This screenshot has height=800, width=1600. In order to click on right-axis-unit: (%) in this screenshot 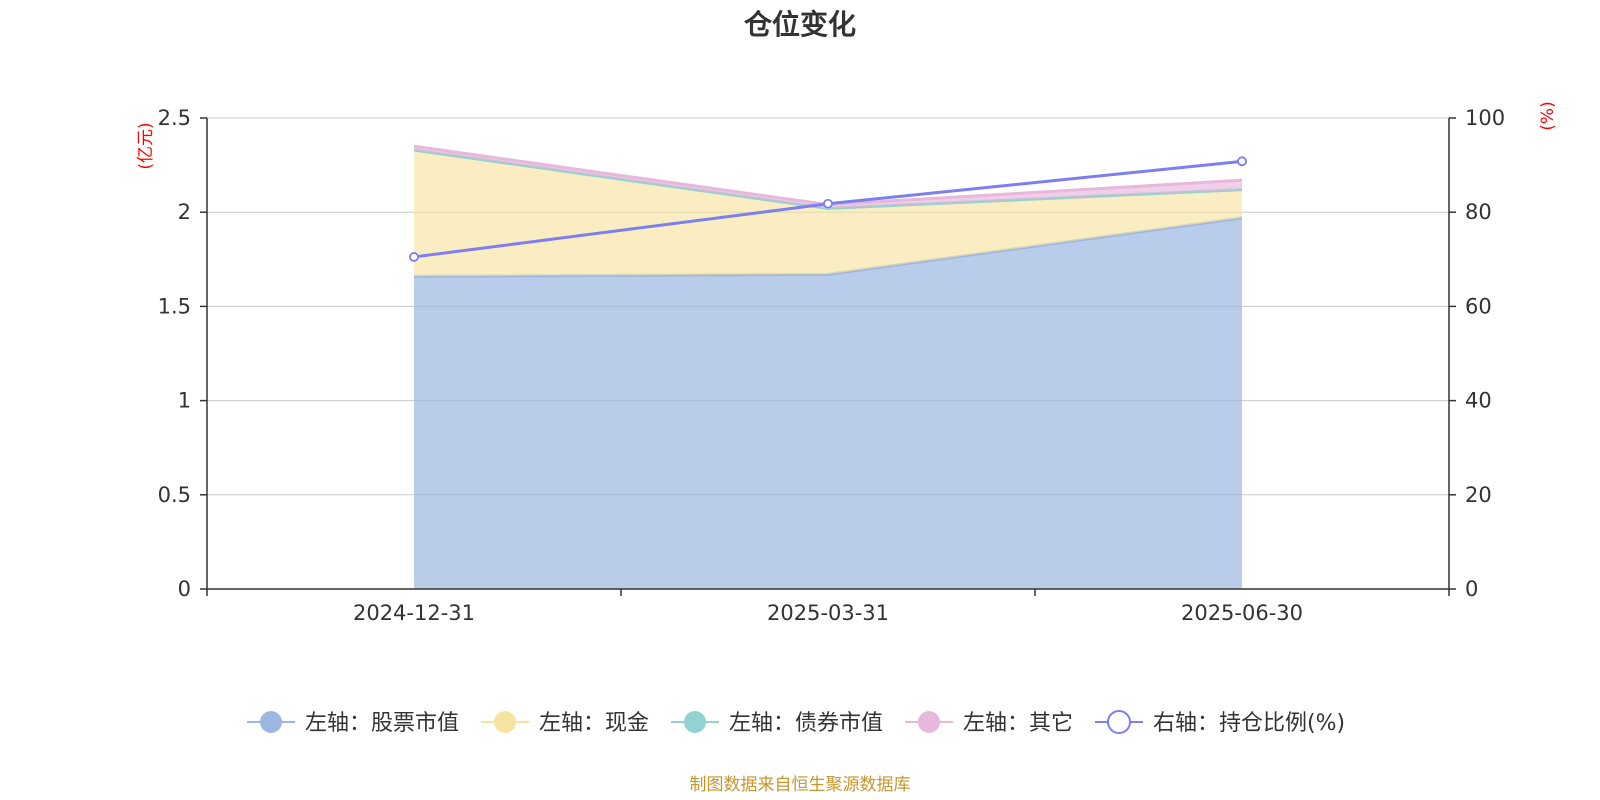, I will do `click(1548, 115)`.